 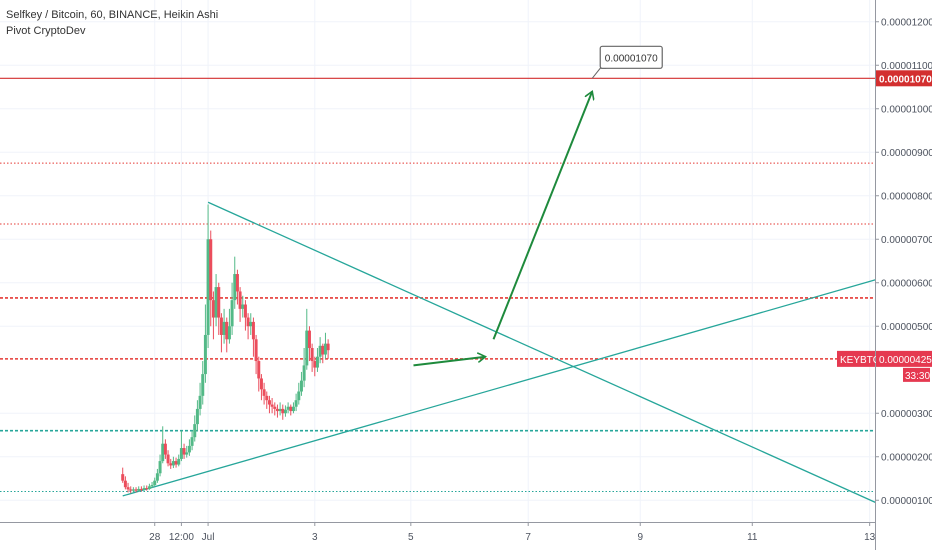 What do you see at coordinates (599, 73) in the screenshot?
I see `callout-pointer` at bounding box center [599, 73].